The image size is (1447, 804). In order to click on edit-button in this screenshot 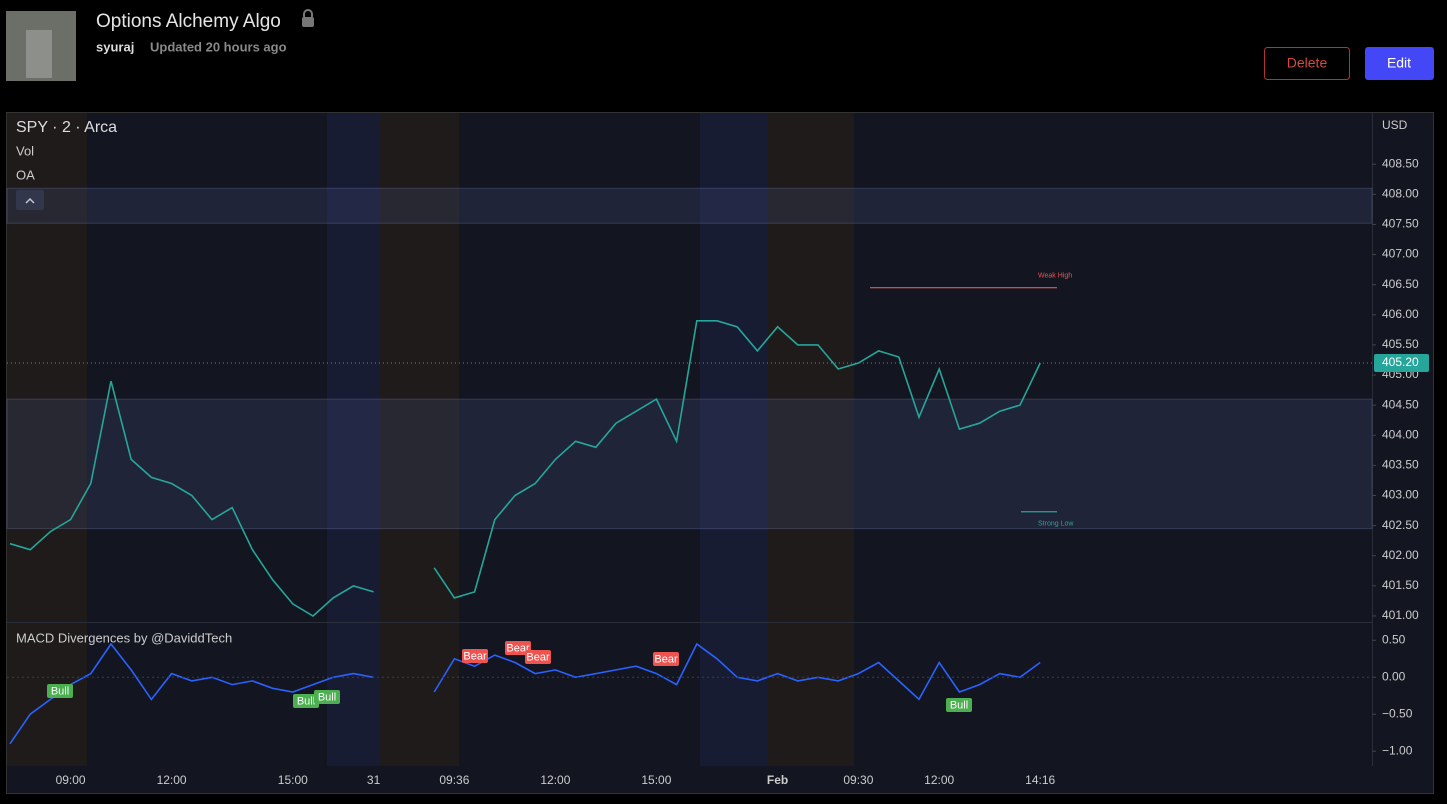, I will do `click(1399, 63)`.